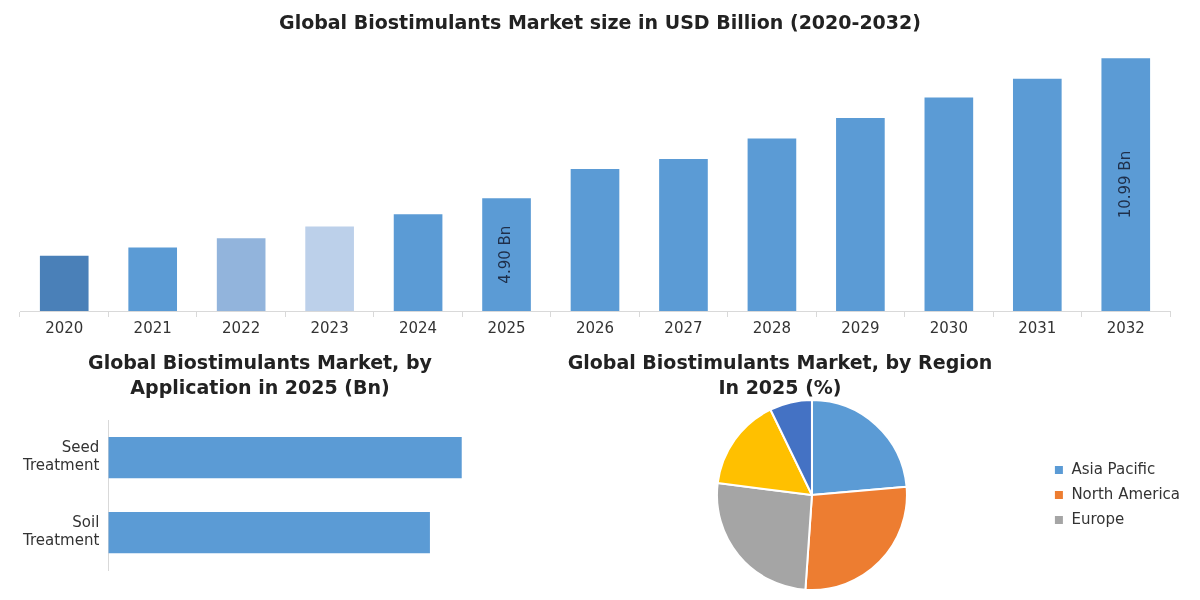 Image resolution: width=1200 pixels, height=600 pixels. Describe the element at coordinates (260, 375) in the screenshot. I see `chart-title: Global Biostimulants Market, by Application in 2025 (Bn)` at that location.